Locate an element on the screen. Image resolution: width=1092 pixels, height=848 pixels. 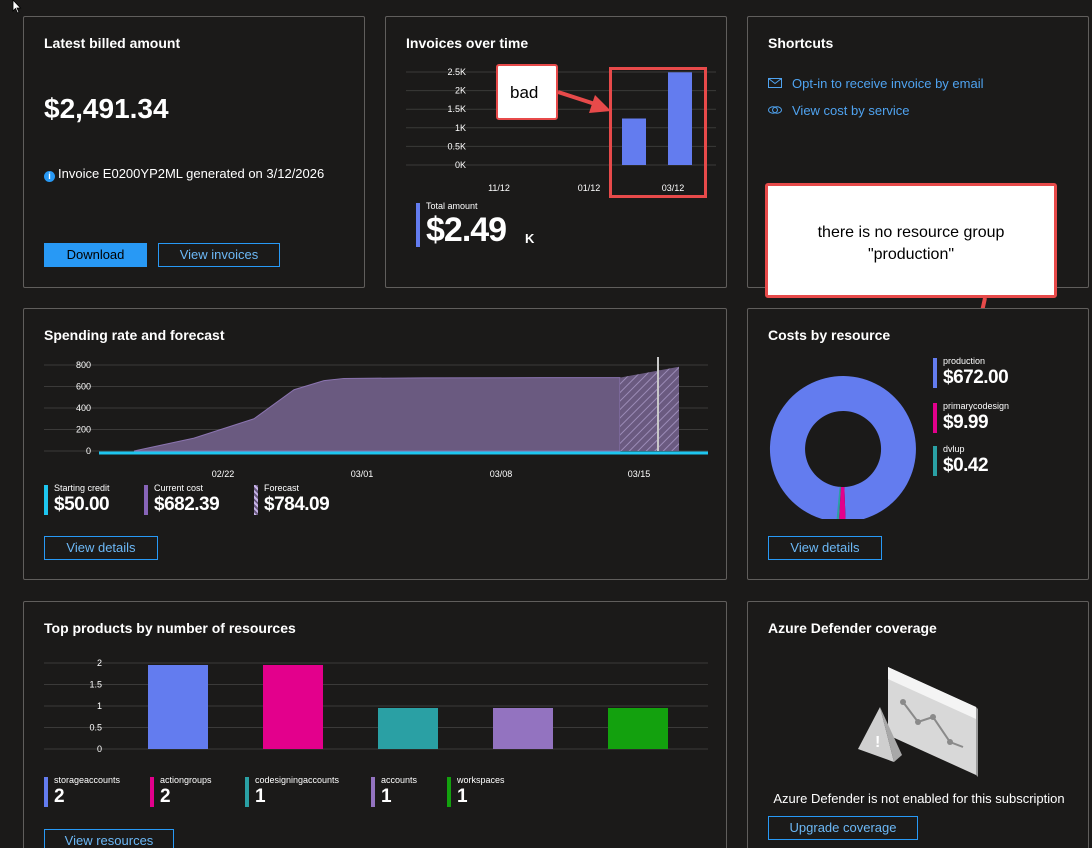
top-products-y-tick: 0.5 is located at coordinates (95, 728).